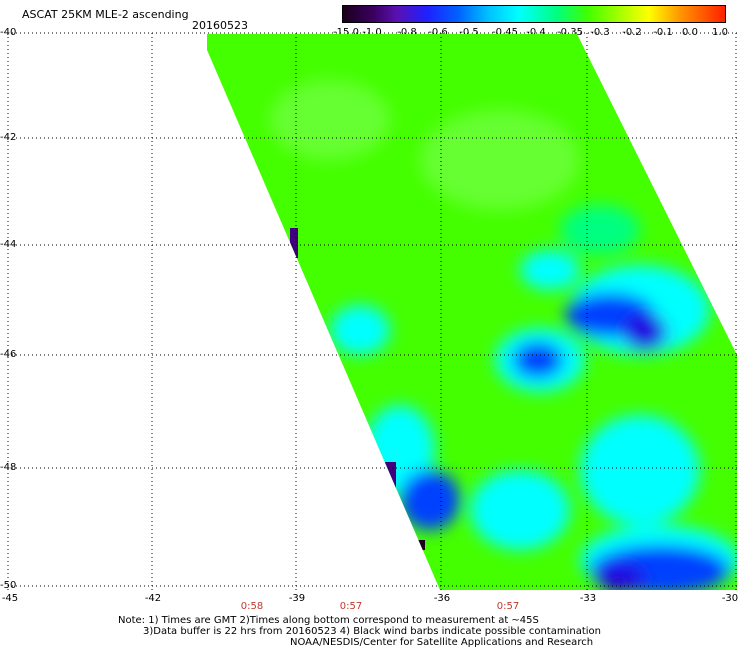 Image resolution: width=740 pixels, height=650 pixels. I want to click on colorbar-label: -0.35, so click(570, 32).